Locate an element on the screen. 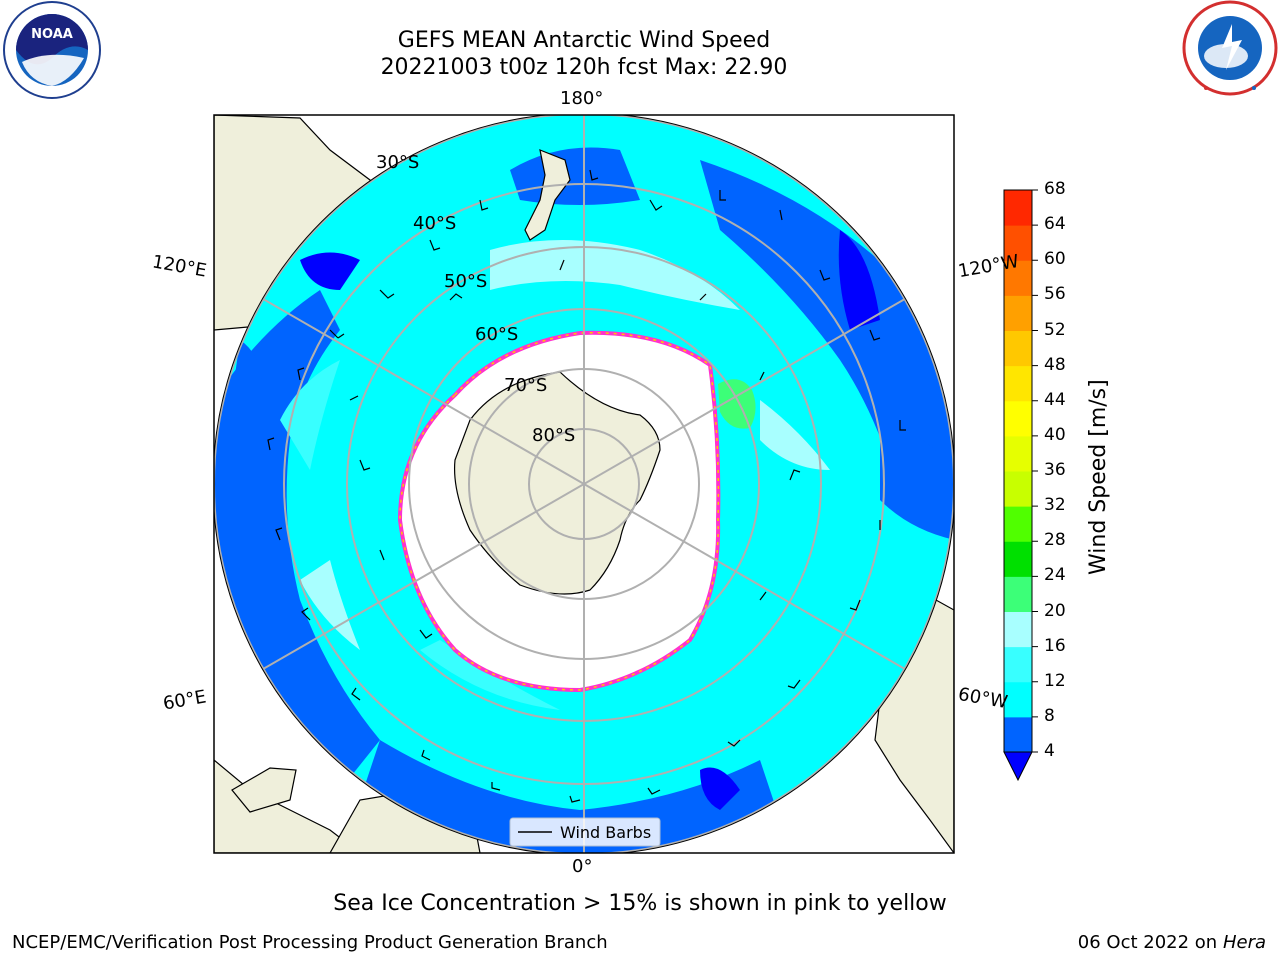  lat-label: 70°S is located at coordinates (525, 385).